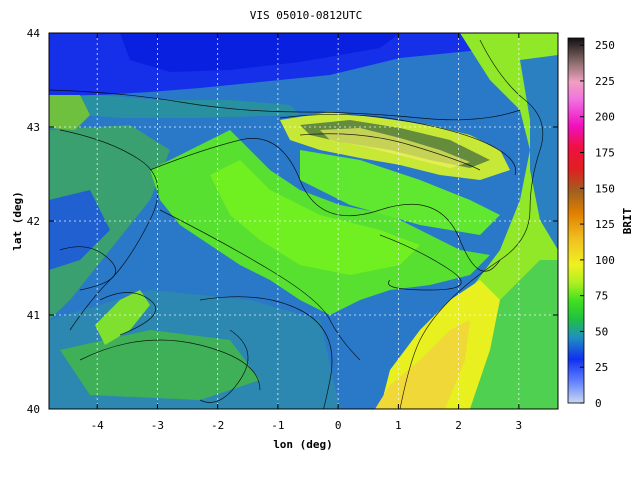 Image resolution: width=640 pixels, height=480 pixels. Describe the element at coordinates (33, 409) in the screenshot. I see `y-tick-label: 40` at that location.